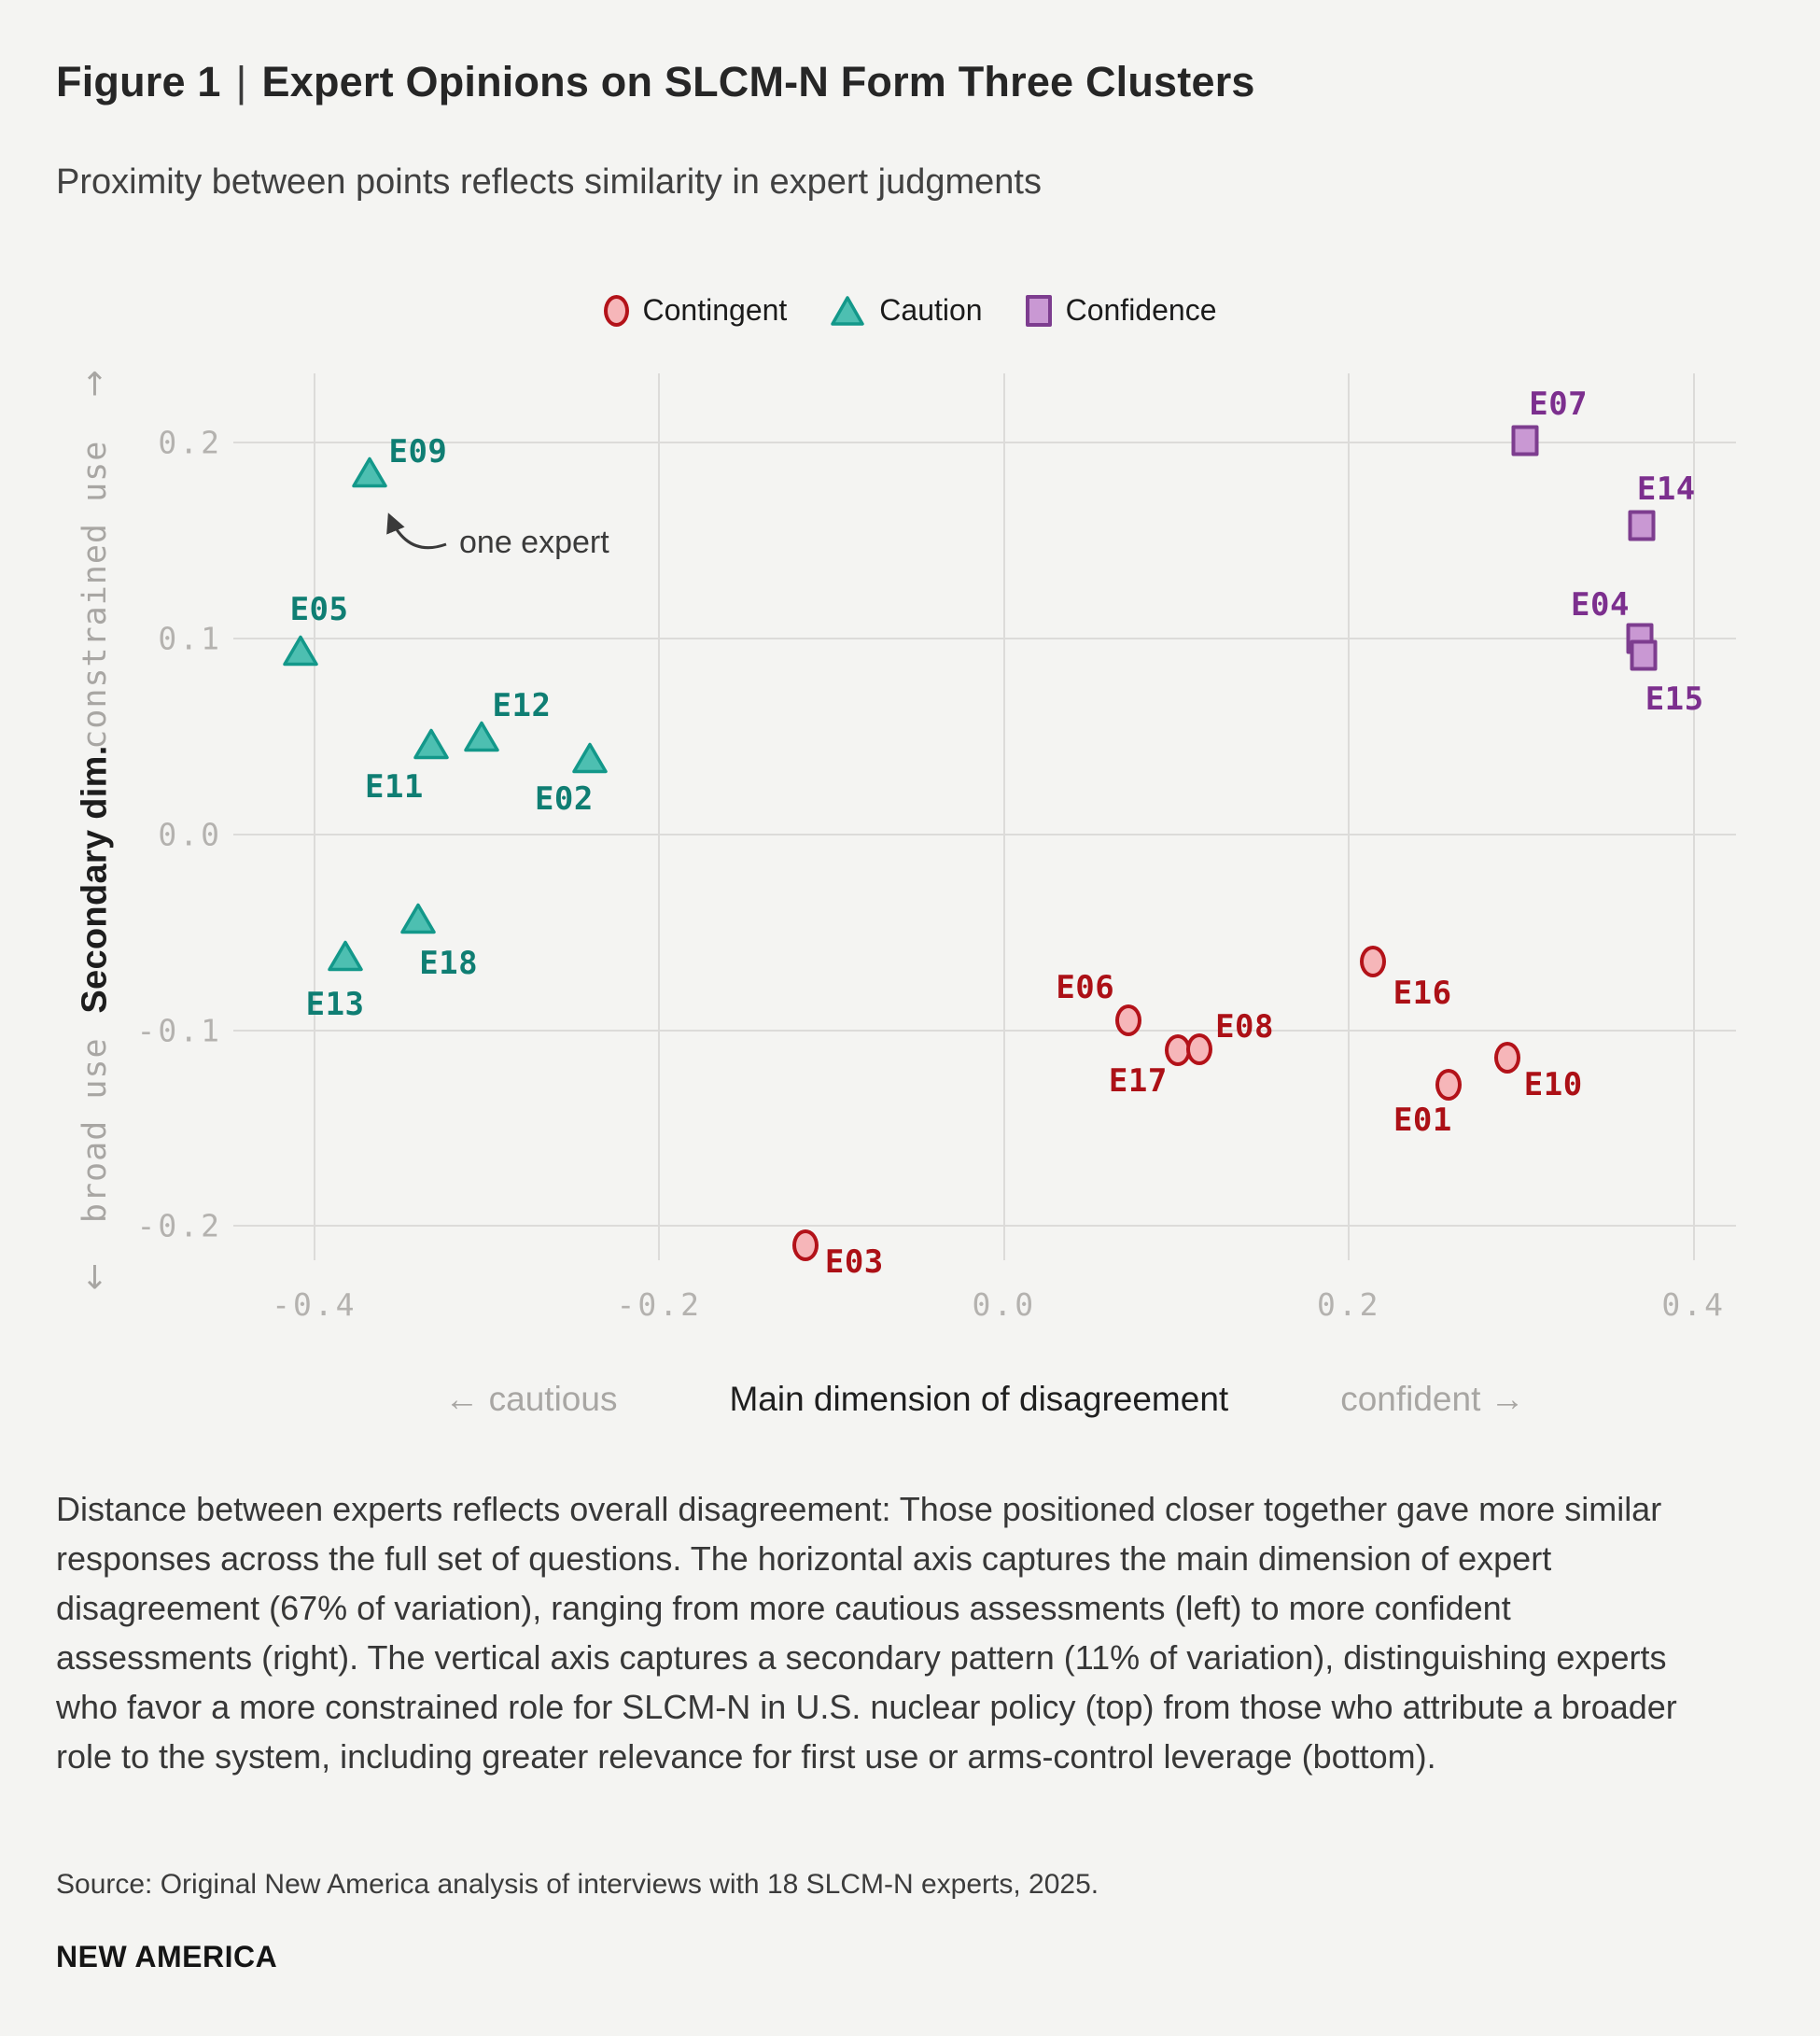 This screenshot has width=1820, height=2036. What do you see at coordinates (1348, 1304) in the screenshot?
I see `x-tick-label: 0.2` at bounding box center [1348, 1304].